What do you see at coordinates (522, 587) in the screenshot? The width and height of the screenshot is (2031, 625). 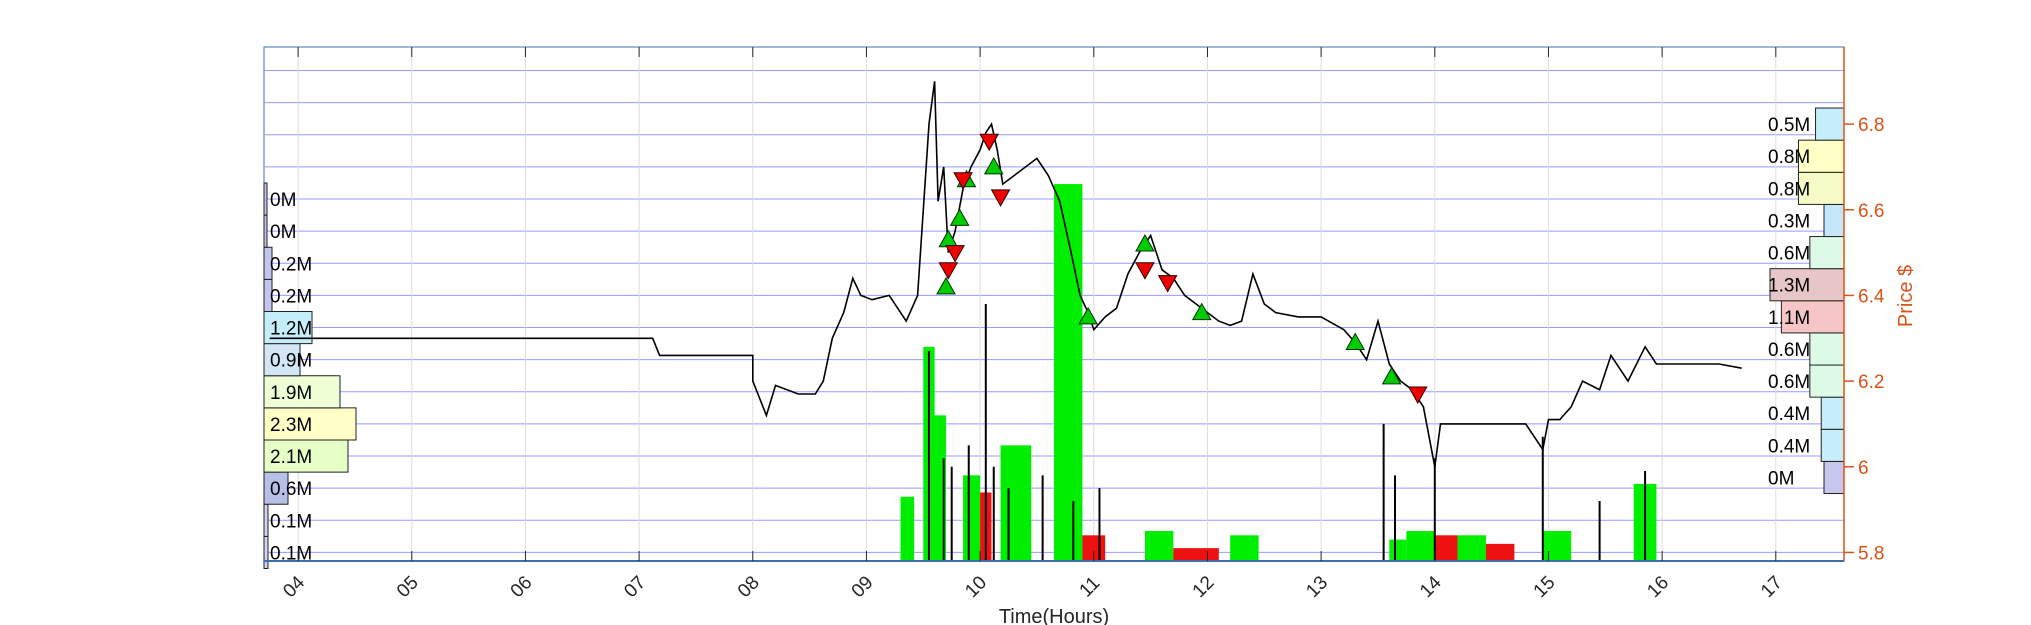 I see `x-tick-label: 06` at bounding box center [522, 587].